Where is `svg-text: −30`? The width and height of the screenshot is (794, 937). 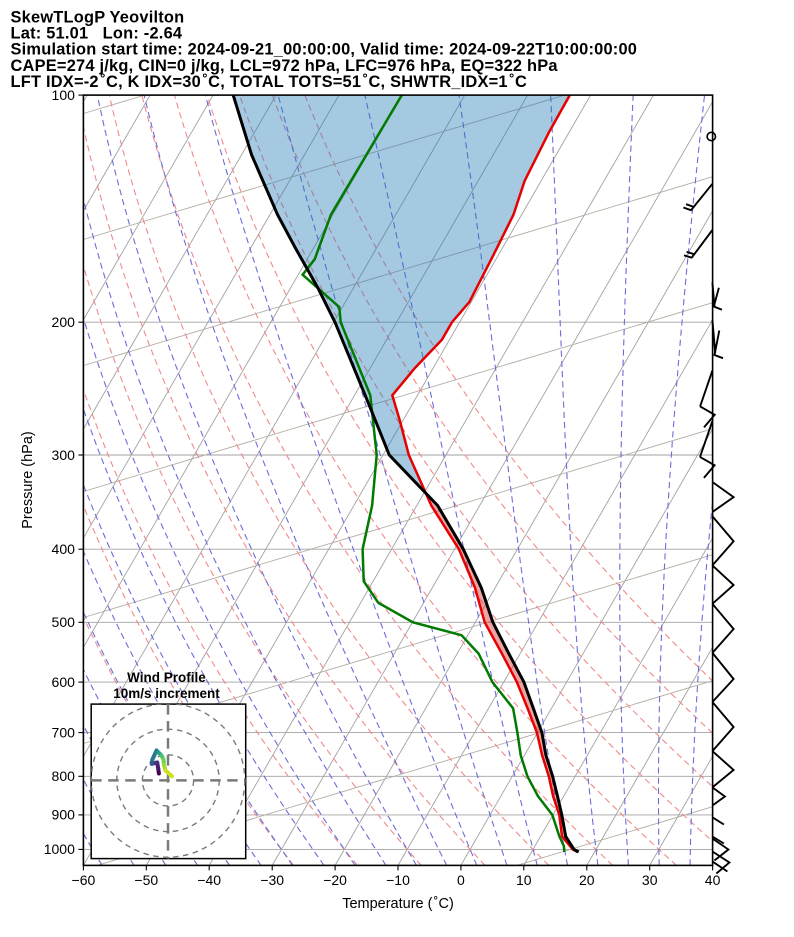
svg-text: −30 is located at coordinates (272, 880).